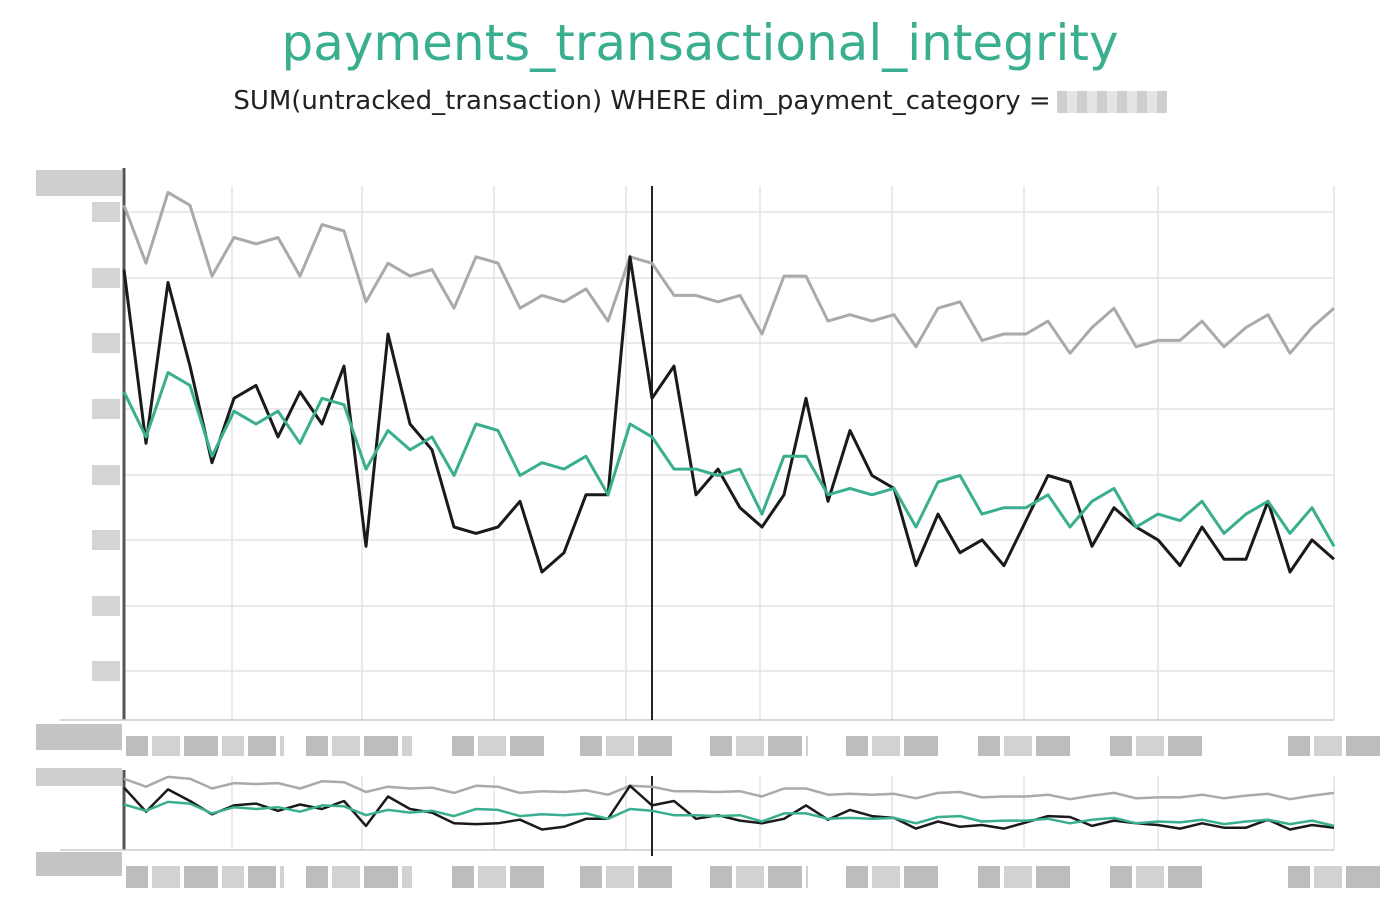  Describe the element at coordinates (1111, 101) in the screenshot. I see `redacted-category-value` at that location.